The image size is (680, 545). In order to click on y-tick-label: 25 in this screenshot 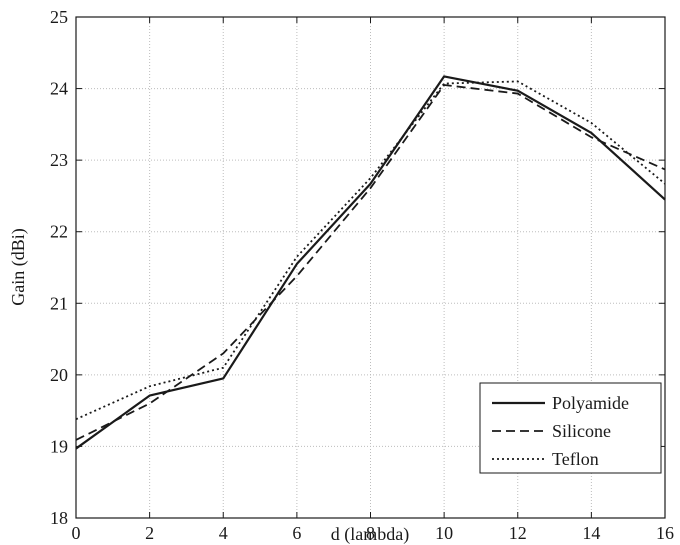, I will do `click(59, 17)`.